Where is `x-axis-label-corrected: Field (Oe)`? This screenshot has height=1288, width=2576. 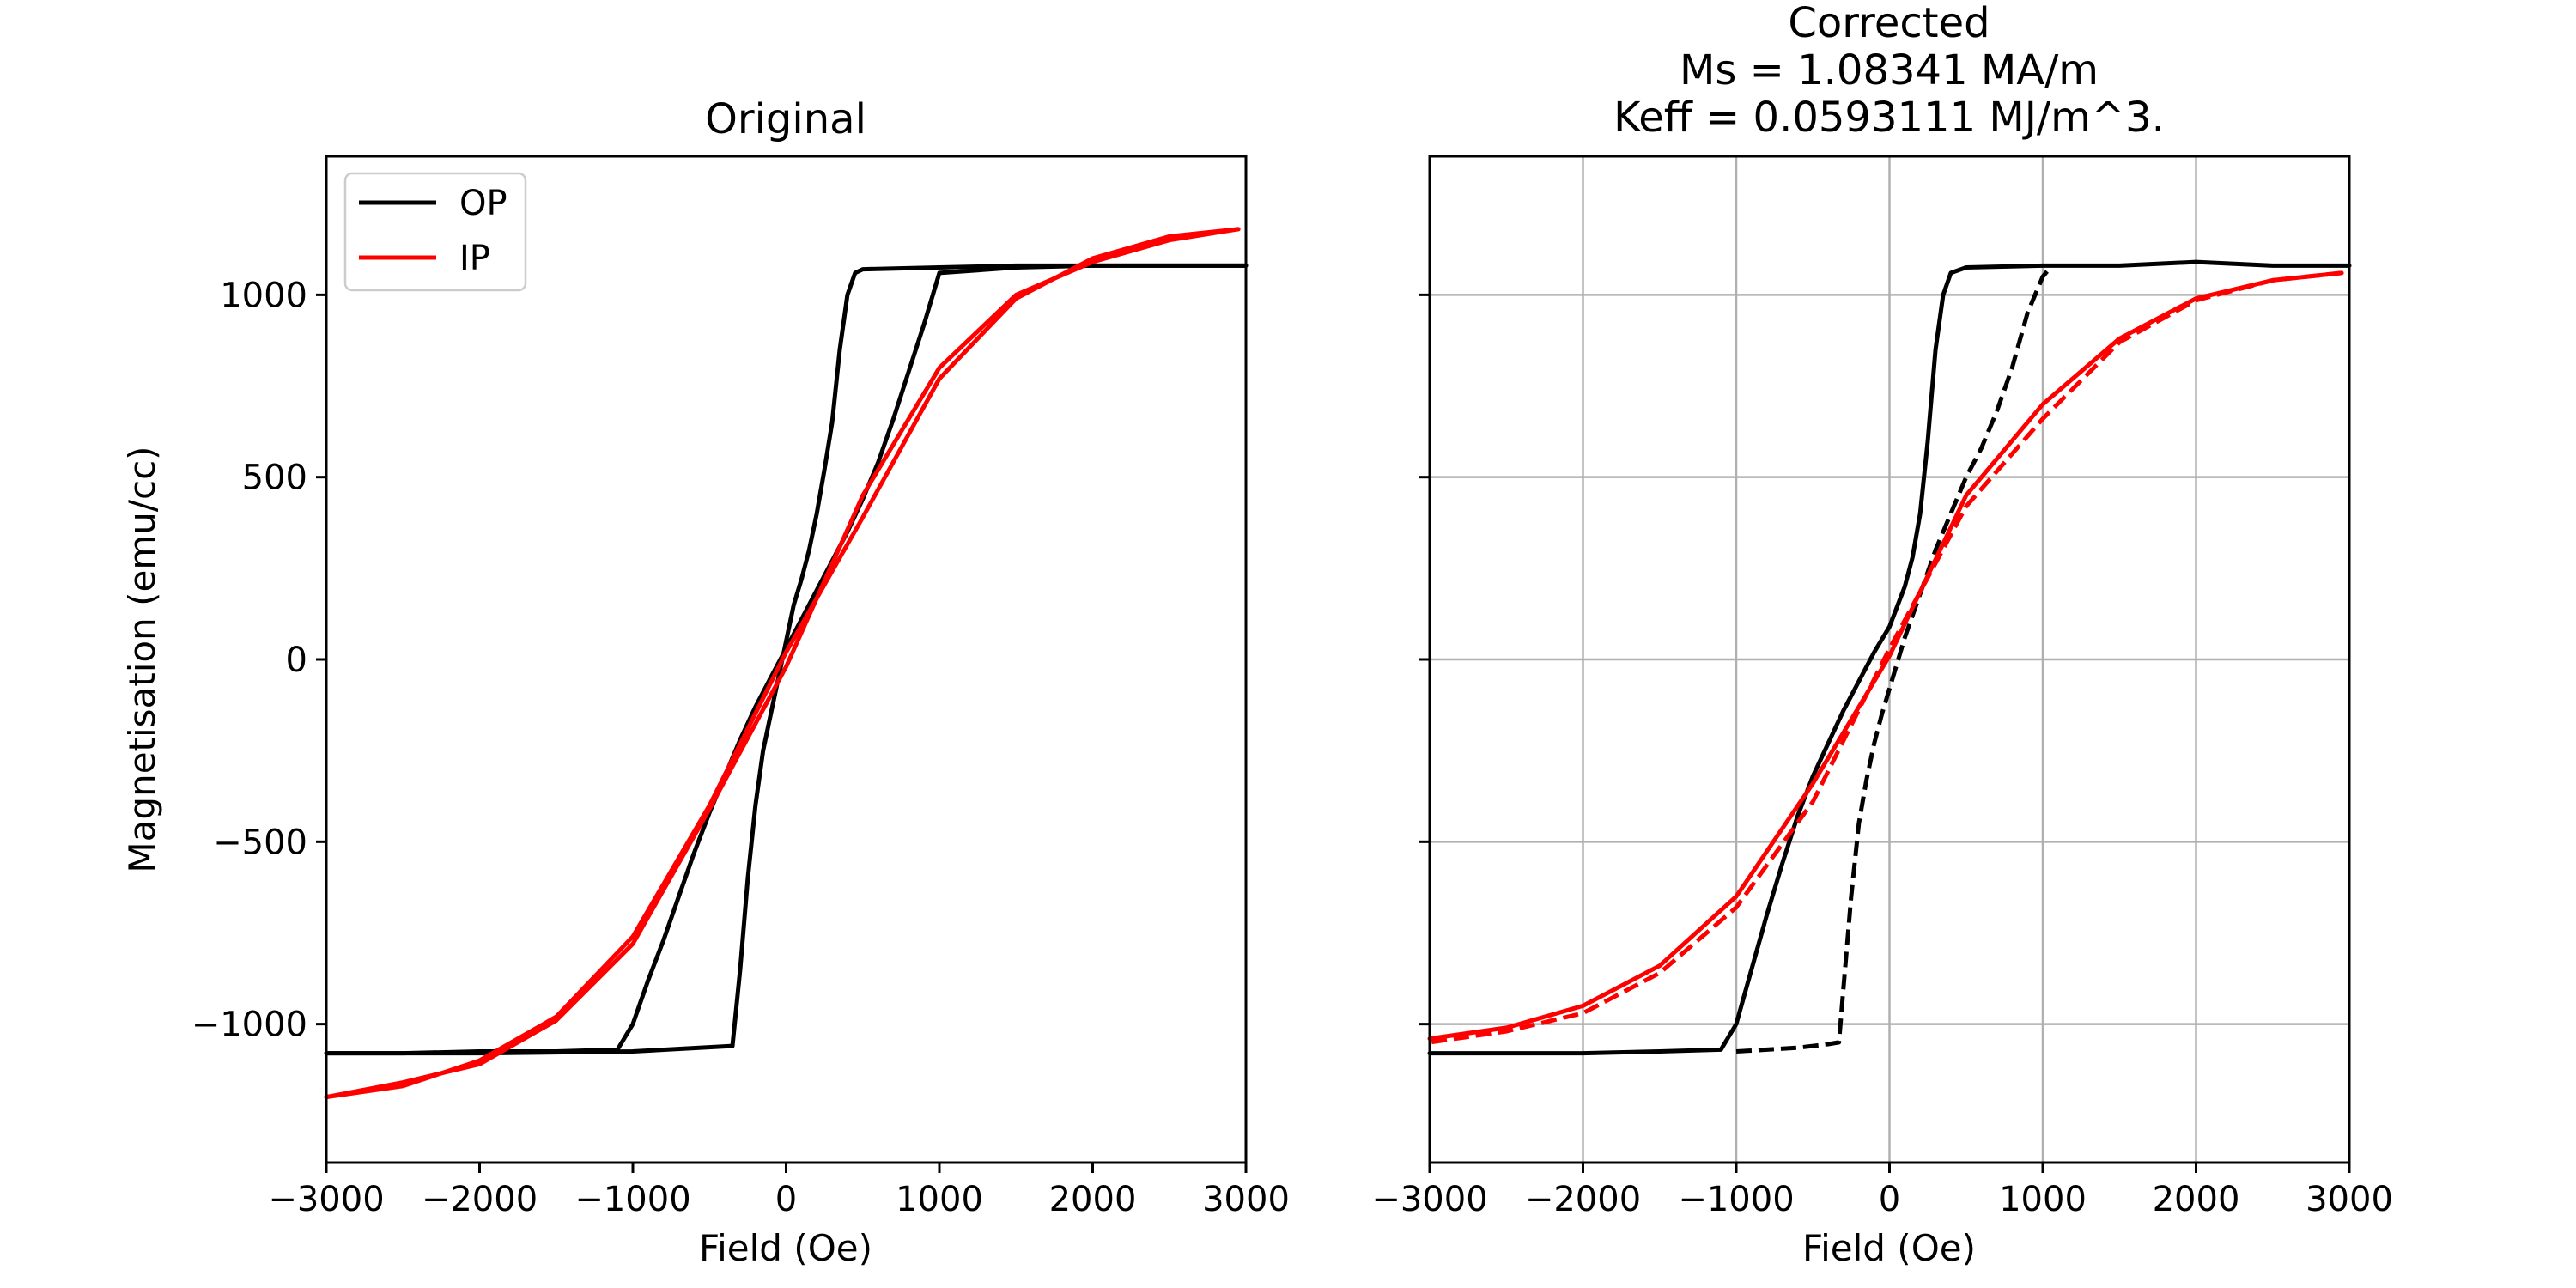
x-axis-label-corrected: Field (Oe) is located at coordinates (1889, 1248).